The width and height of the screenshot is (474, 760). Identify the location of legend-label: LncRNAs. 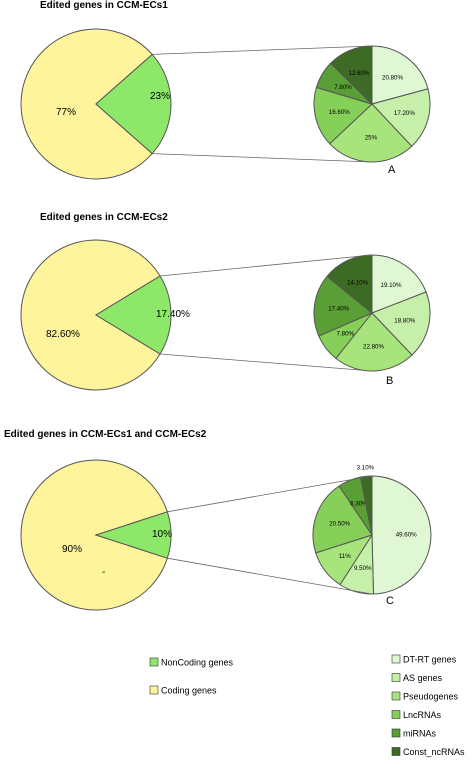
(422, 715).